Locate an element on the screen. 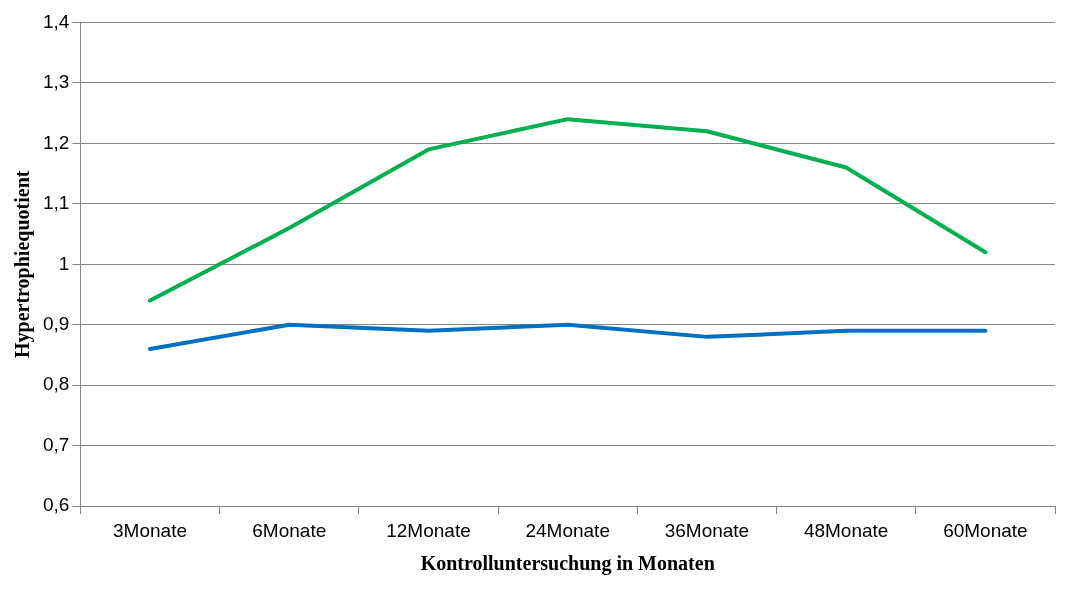  y-tick-label: 0,9 is located at coordinates (56, 324).